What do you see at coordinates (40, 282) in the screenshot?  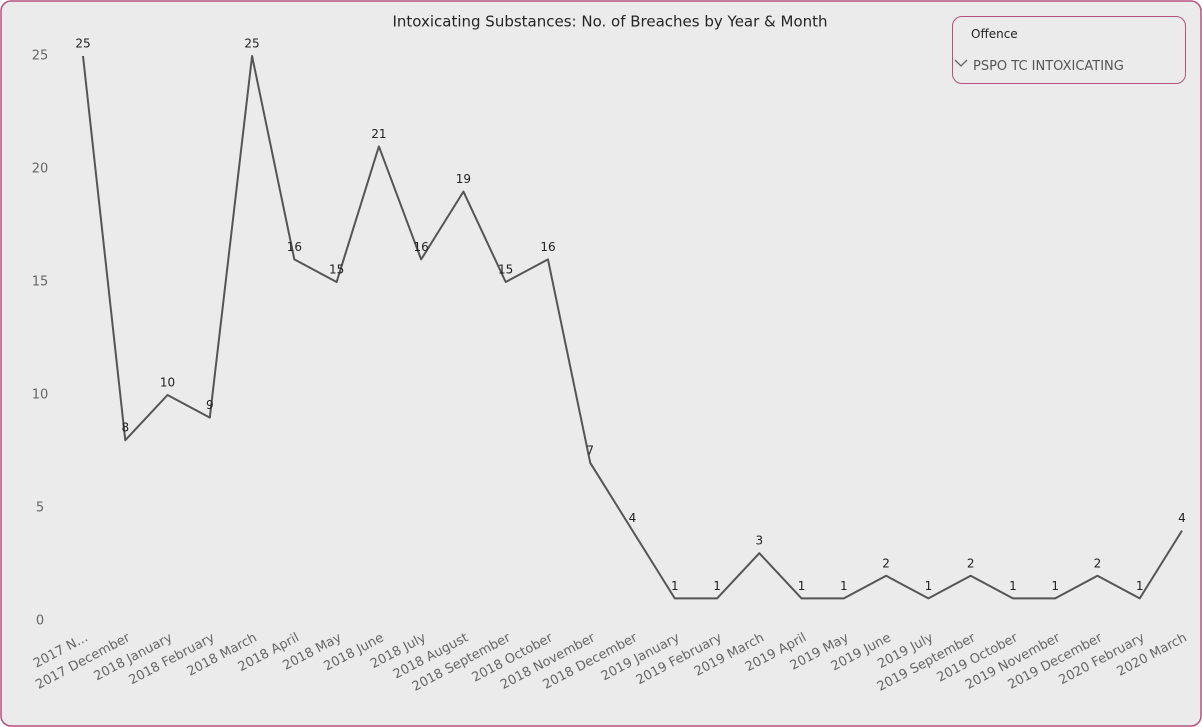 I see `y-tick-label: 15` at bounding box center [40, 282].